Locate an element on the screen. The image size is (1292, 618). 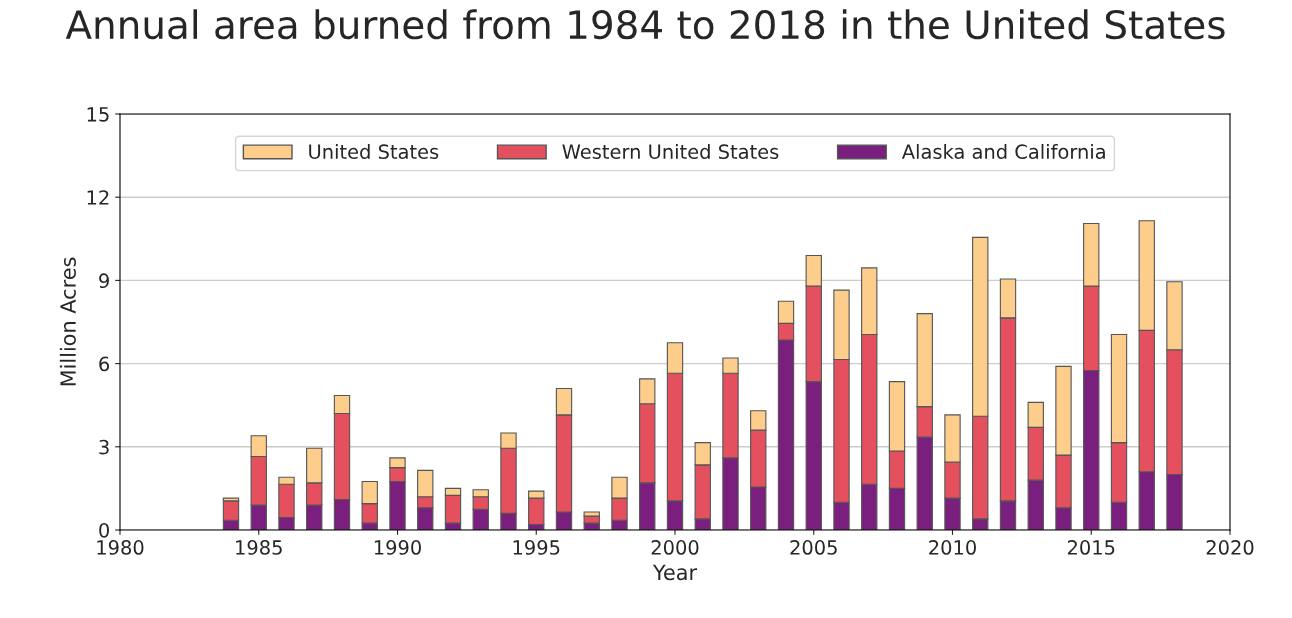
x-axis-title: Year is located at coordinates (675, 572).